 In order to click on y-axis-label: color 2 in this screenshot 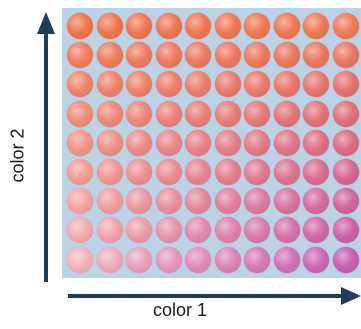, I will do `click(17, 155)`.